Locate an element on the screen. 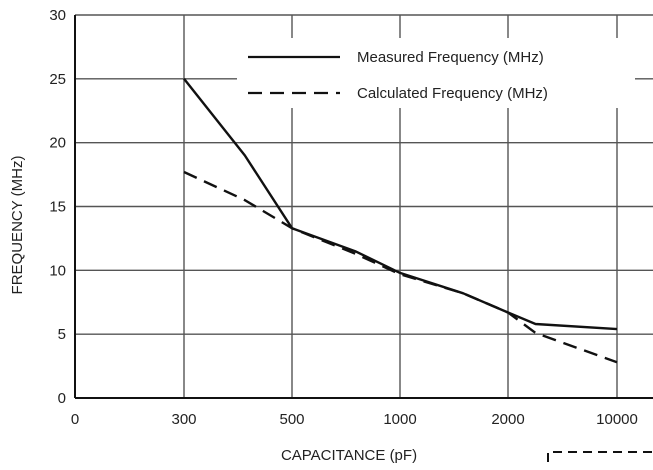 The height and width of the screenshot is (470, 653). y-tick-label: 30 is located at coordinates (57, 15).